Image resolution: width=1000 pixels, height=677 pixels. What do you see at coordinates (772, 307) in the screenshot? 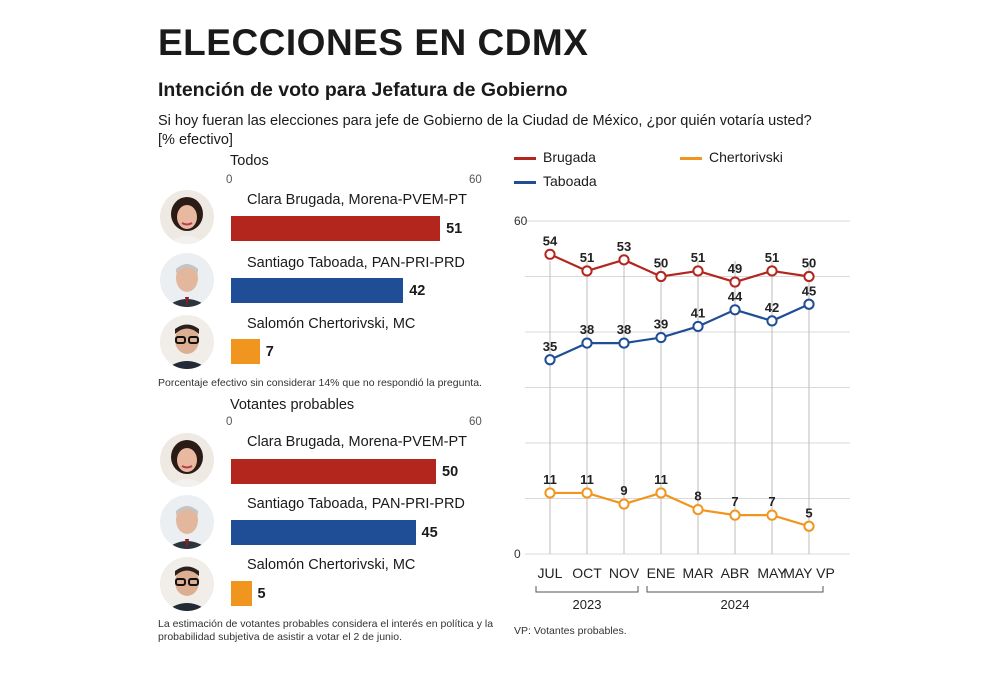
I see `data-label-taboada: 42` at bounding box center [772, 307].